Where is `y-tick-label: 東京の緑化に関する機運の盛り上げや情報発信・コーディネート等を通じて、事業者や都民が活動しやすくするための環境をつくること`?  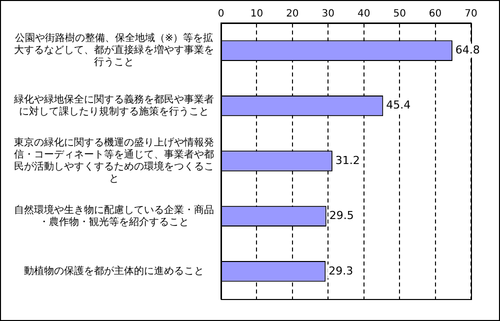 y-tick-label: 東京の緑化に関する機運の盛り上げや情報発信・コーディネート等を通じて、事業者や都民が活動しやすくするための環境をつくること is located at coordinates (114, 160).